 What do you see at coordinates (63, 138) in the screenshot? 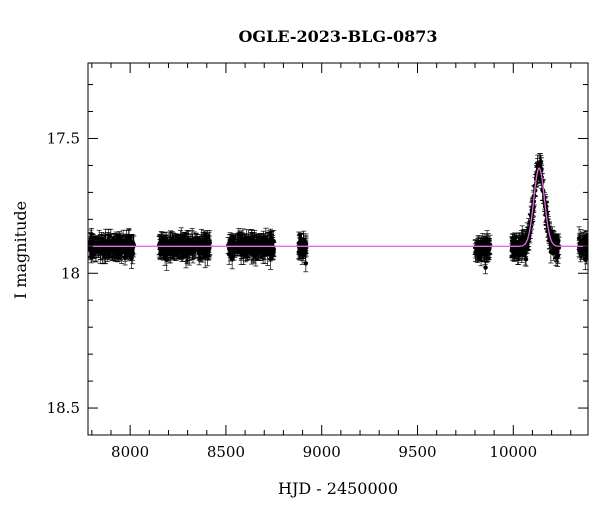
I see `y-tick-label: 17.5` at bounding box center [63, 138].